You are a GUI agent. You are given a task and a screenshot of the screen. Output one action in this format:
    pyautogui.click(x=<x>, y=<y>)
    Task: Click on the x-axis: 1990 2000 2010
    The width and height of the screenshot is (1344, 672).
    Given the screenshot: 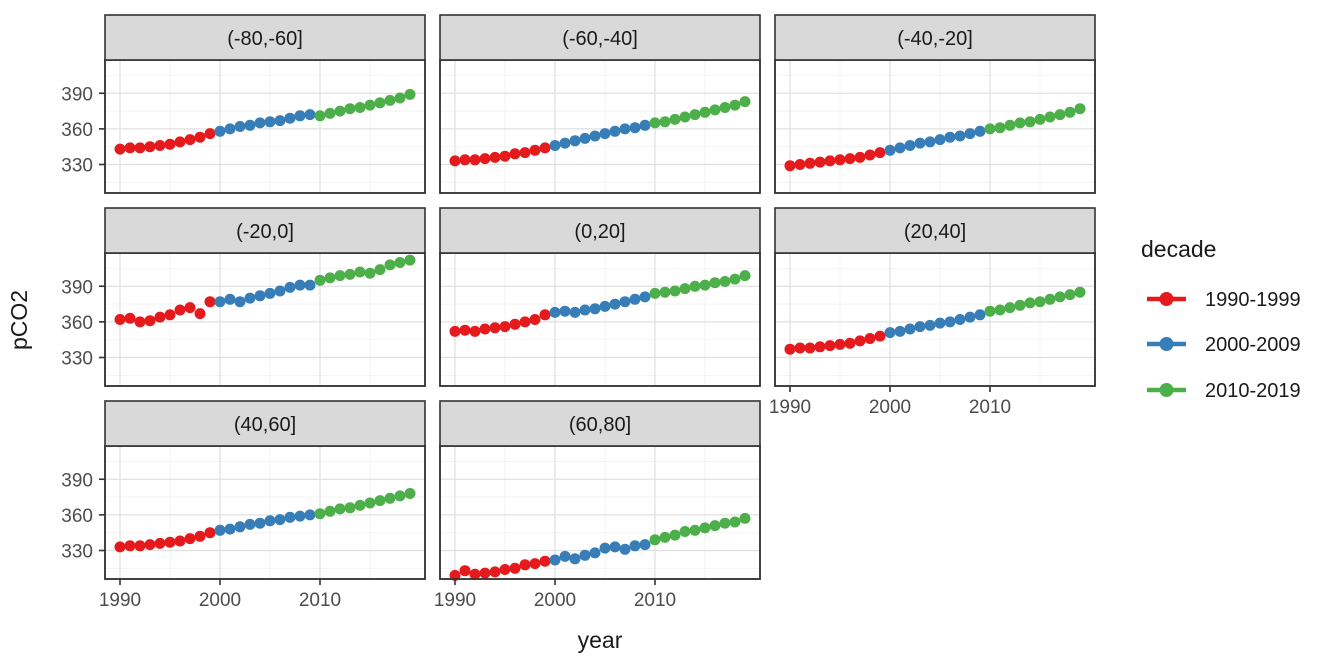 What is the action you would take?
    pyautogui.click(x=555, y=595)
    